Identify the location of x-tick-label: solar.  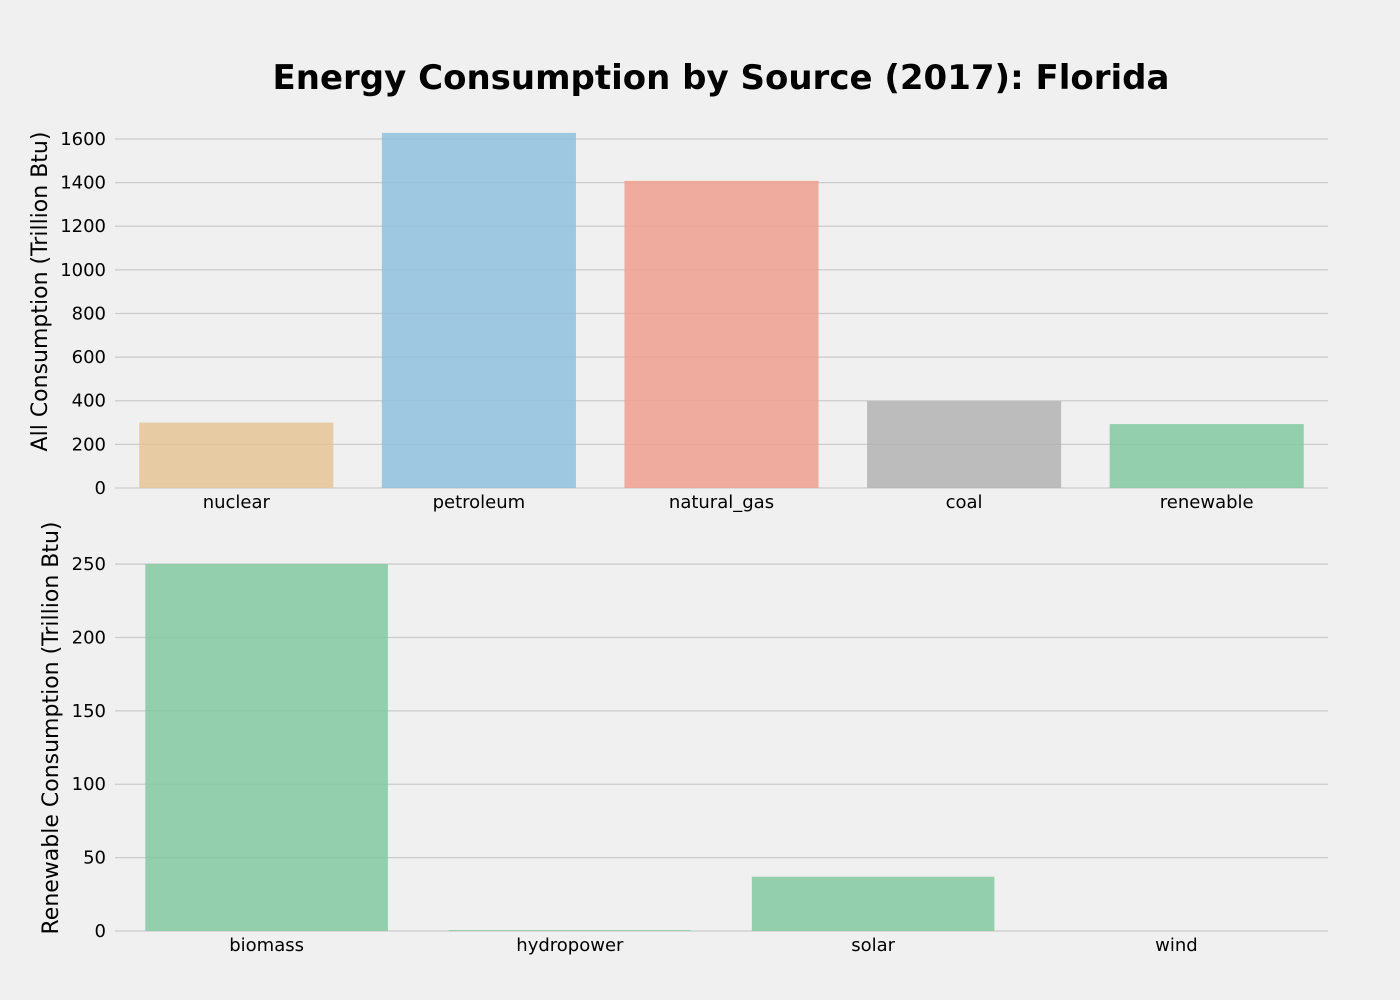
(873, 945).